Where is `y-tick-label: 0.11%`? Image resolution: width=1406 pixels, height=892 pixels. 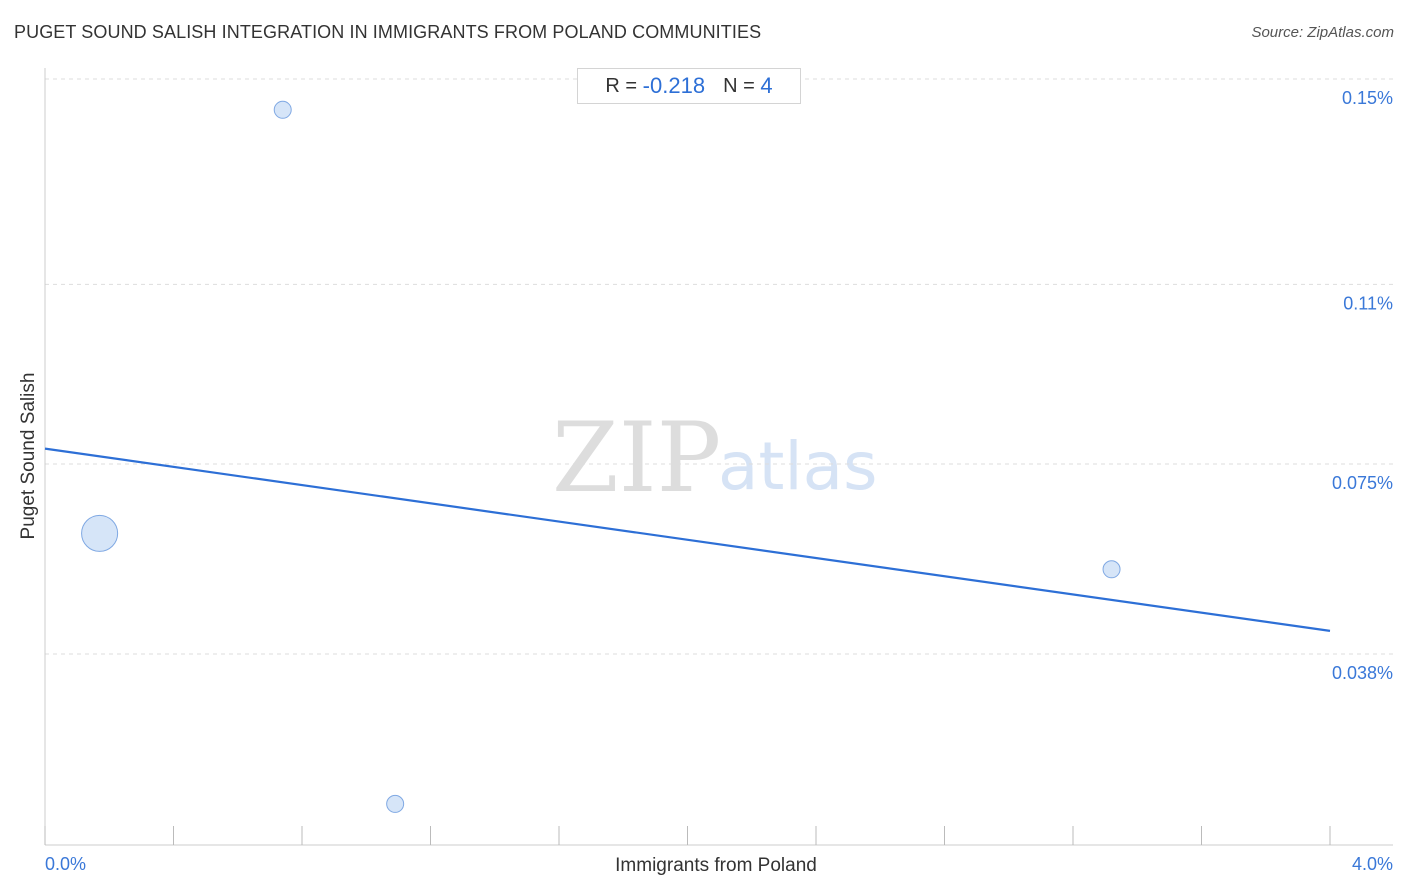
y-tick-label: 0.11% is located at coordinates (1368, 303).